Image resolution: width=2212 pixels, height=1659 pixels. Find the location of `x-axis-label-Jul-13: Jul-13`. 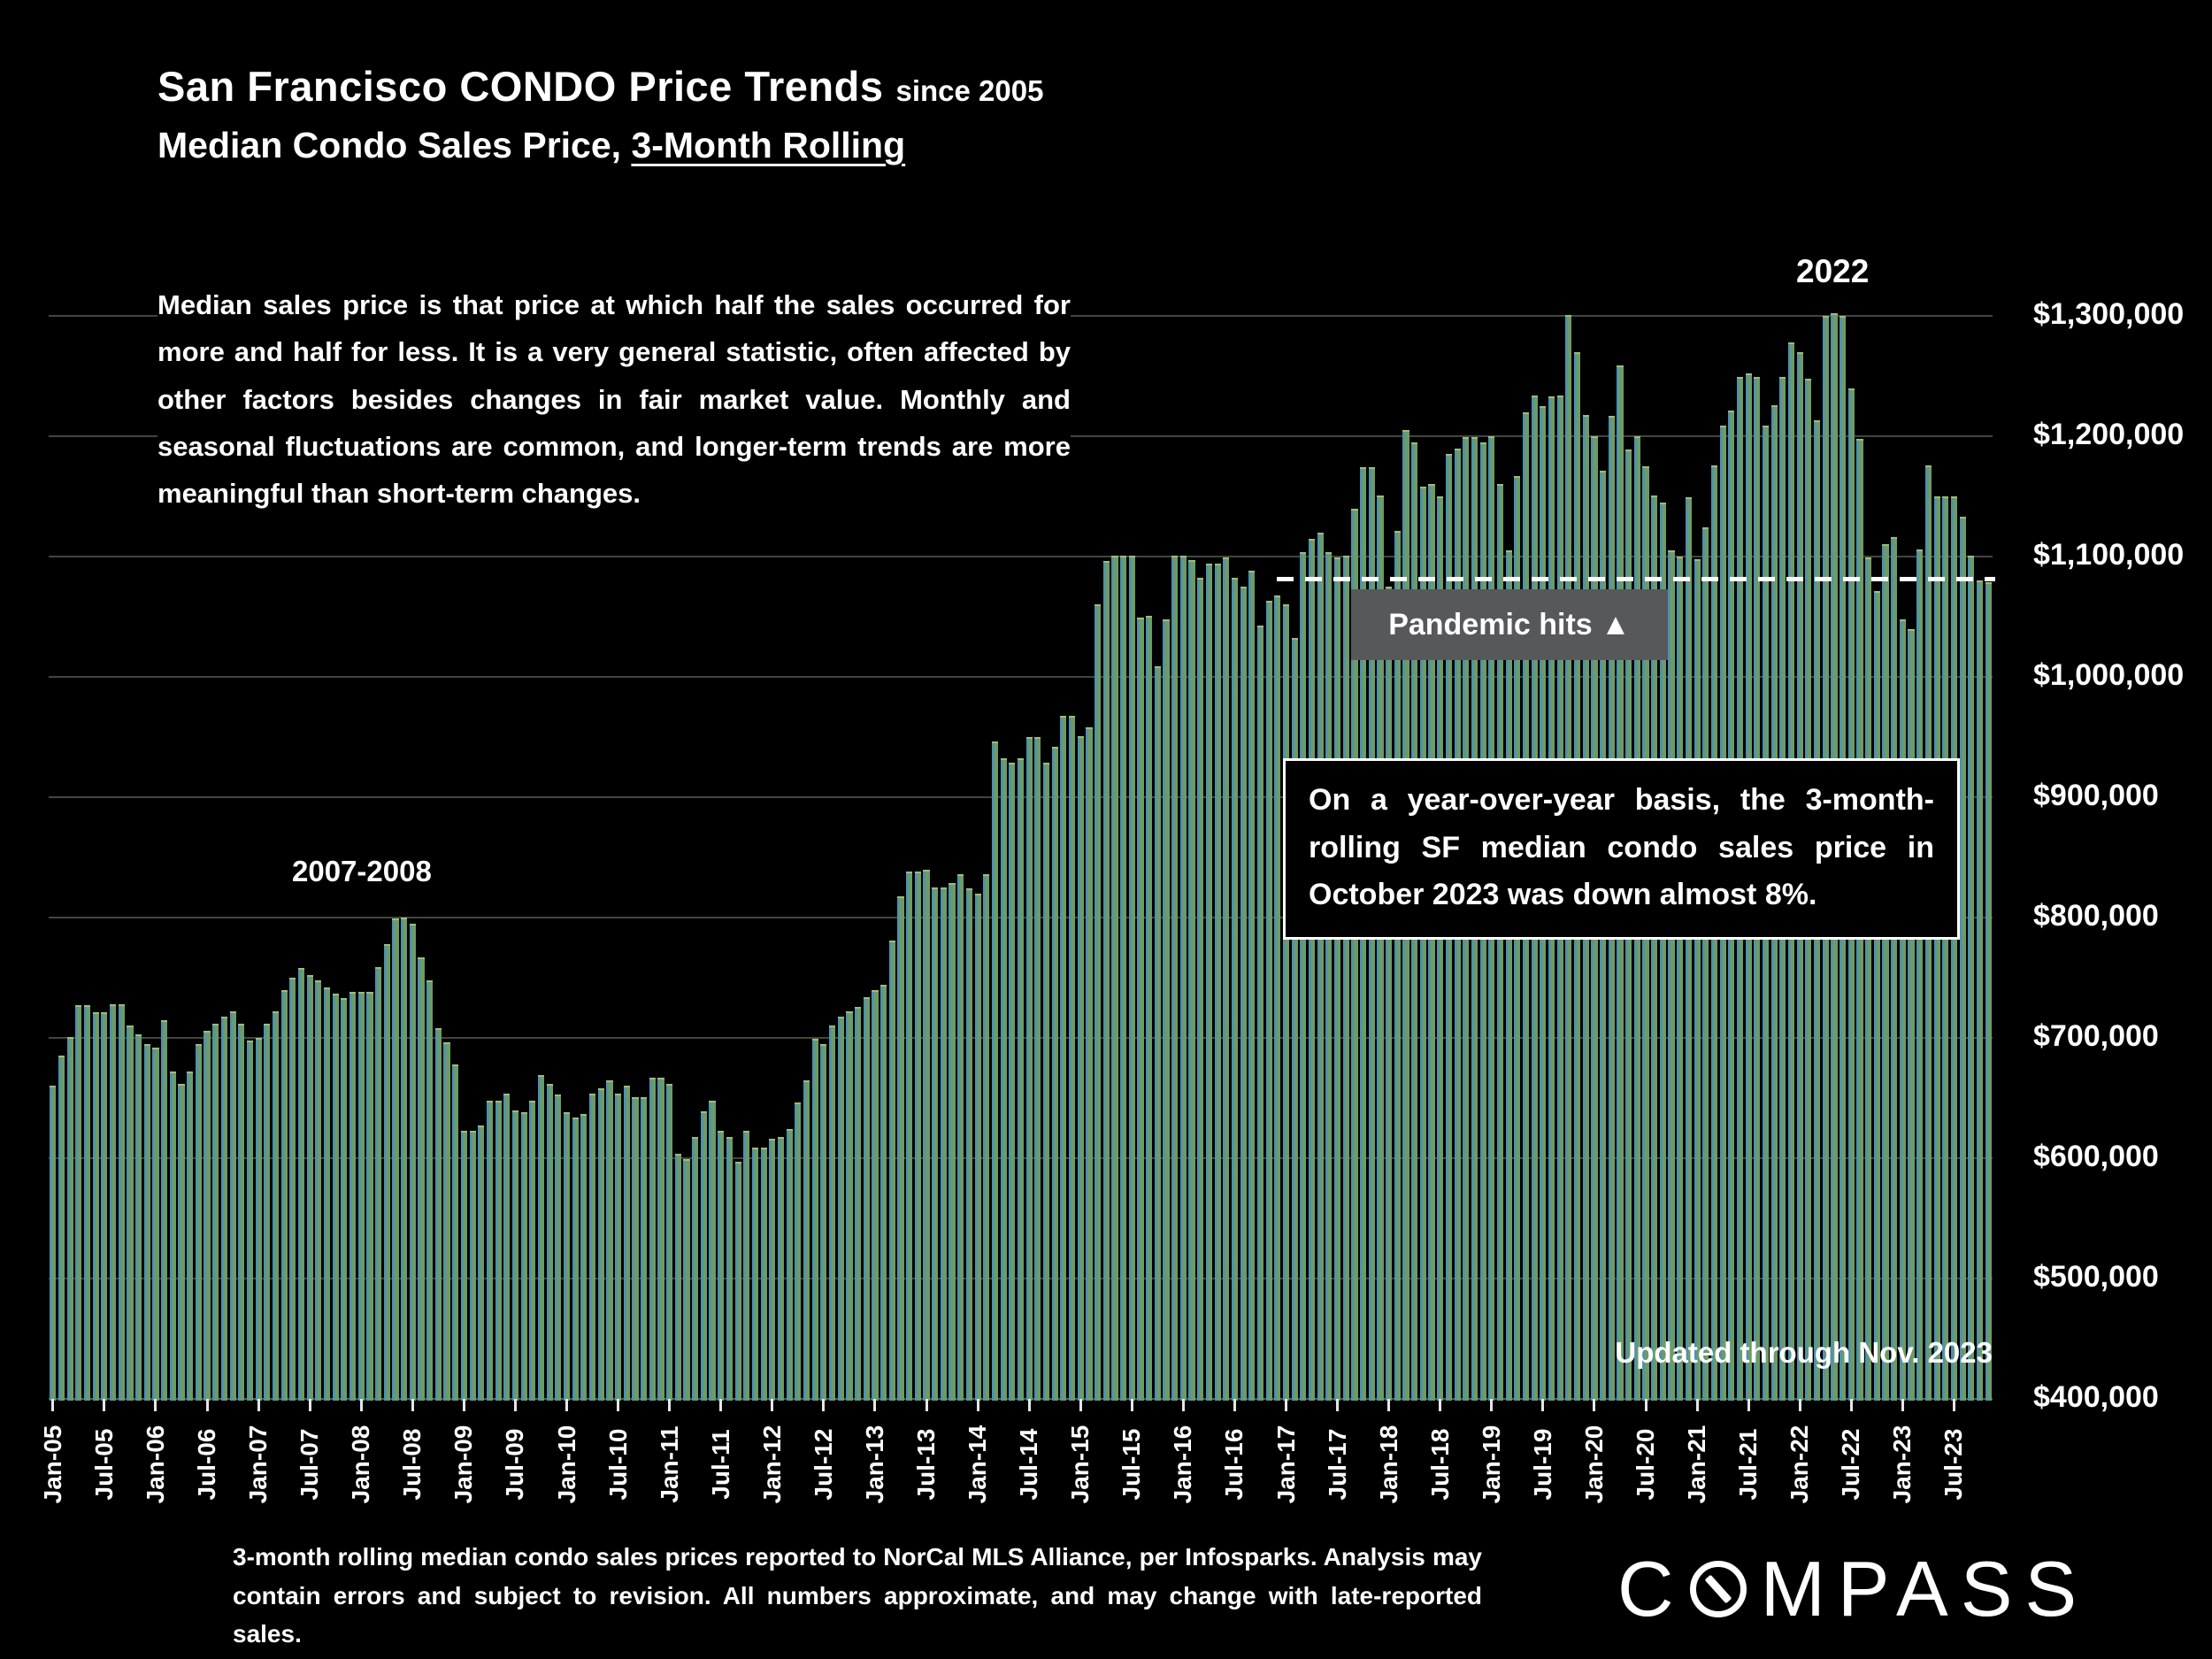

x-axis-label-Jul-13: Jul-13 is located at coordinates (926, 1465).